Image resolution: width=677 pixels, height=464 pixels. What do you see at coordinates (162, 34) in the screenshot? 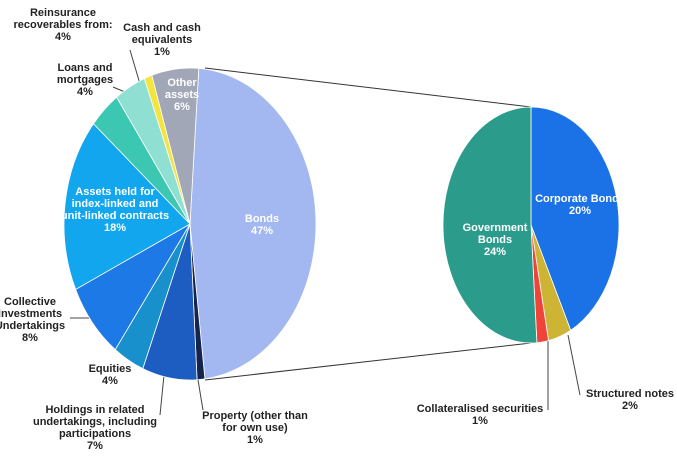
I see `category-label: Cash and cash equivalents` at bounding box center [162, 34].